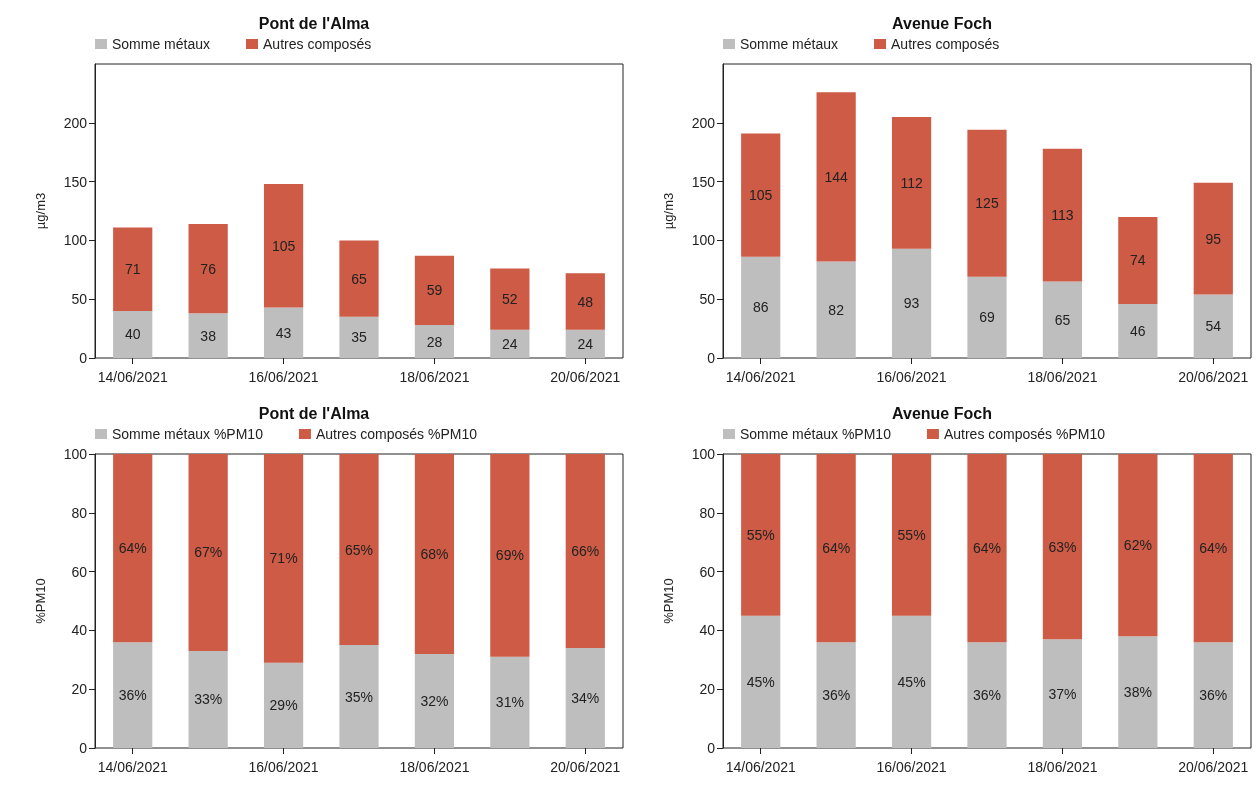 The width and height of the screenshot is (1257, 796). Describe the element at coordinates (585, 301) in the screenshot. I see `data-label: 48` at that location.